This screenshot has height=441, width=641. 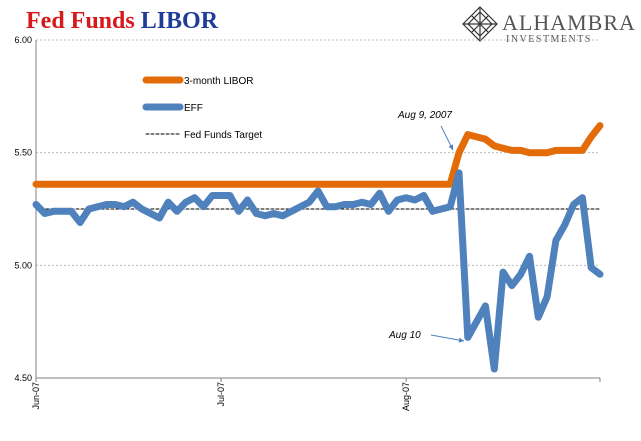 What do you see at coordinates (318, 155) in the screenshot?
I see `series-line-3-month-libor` at bounding box center [318, 155].